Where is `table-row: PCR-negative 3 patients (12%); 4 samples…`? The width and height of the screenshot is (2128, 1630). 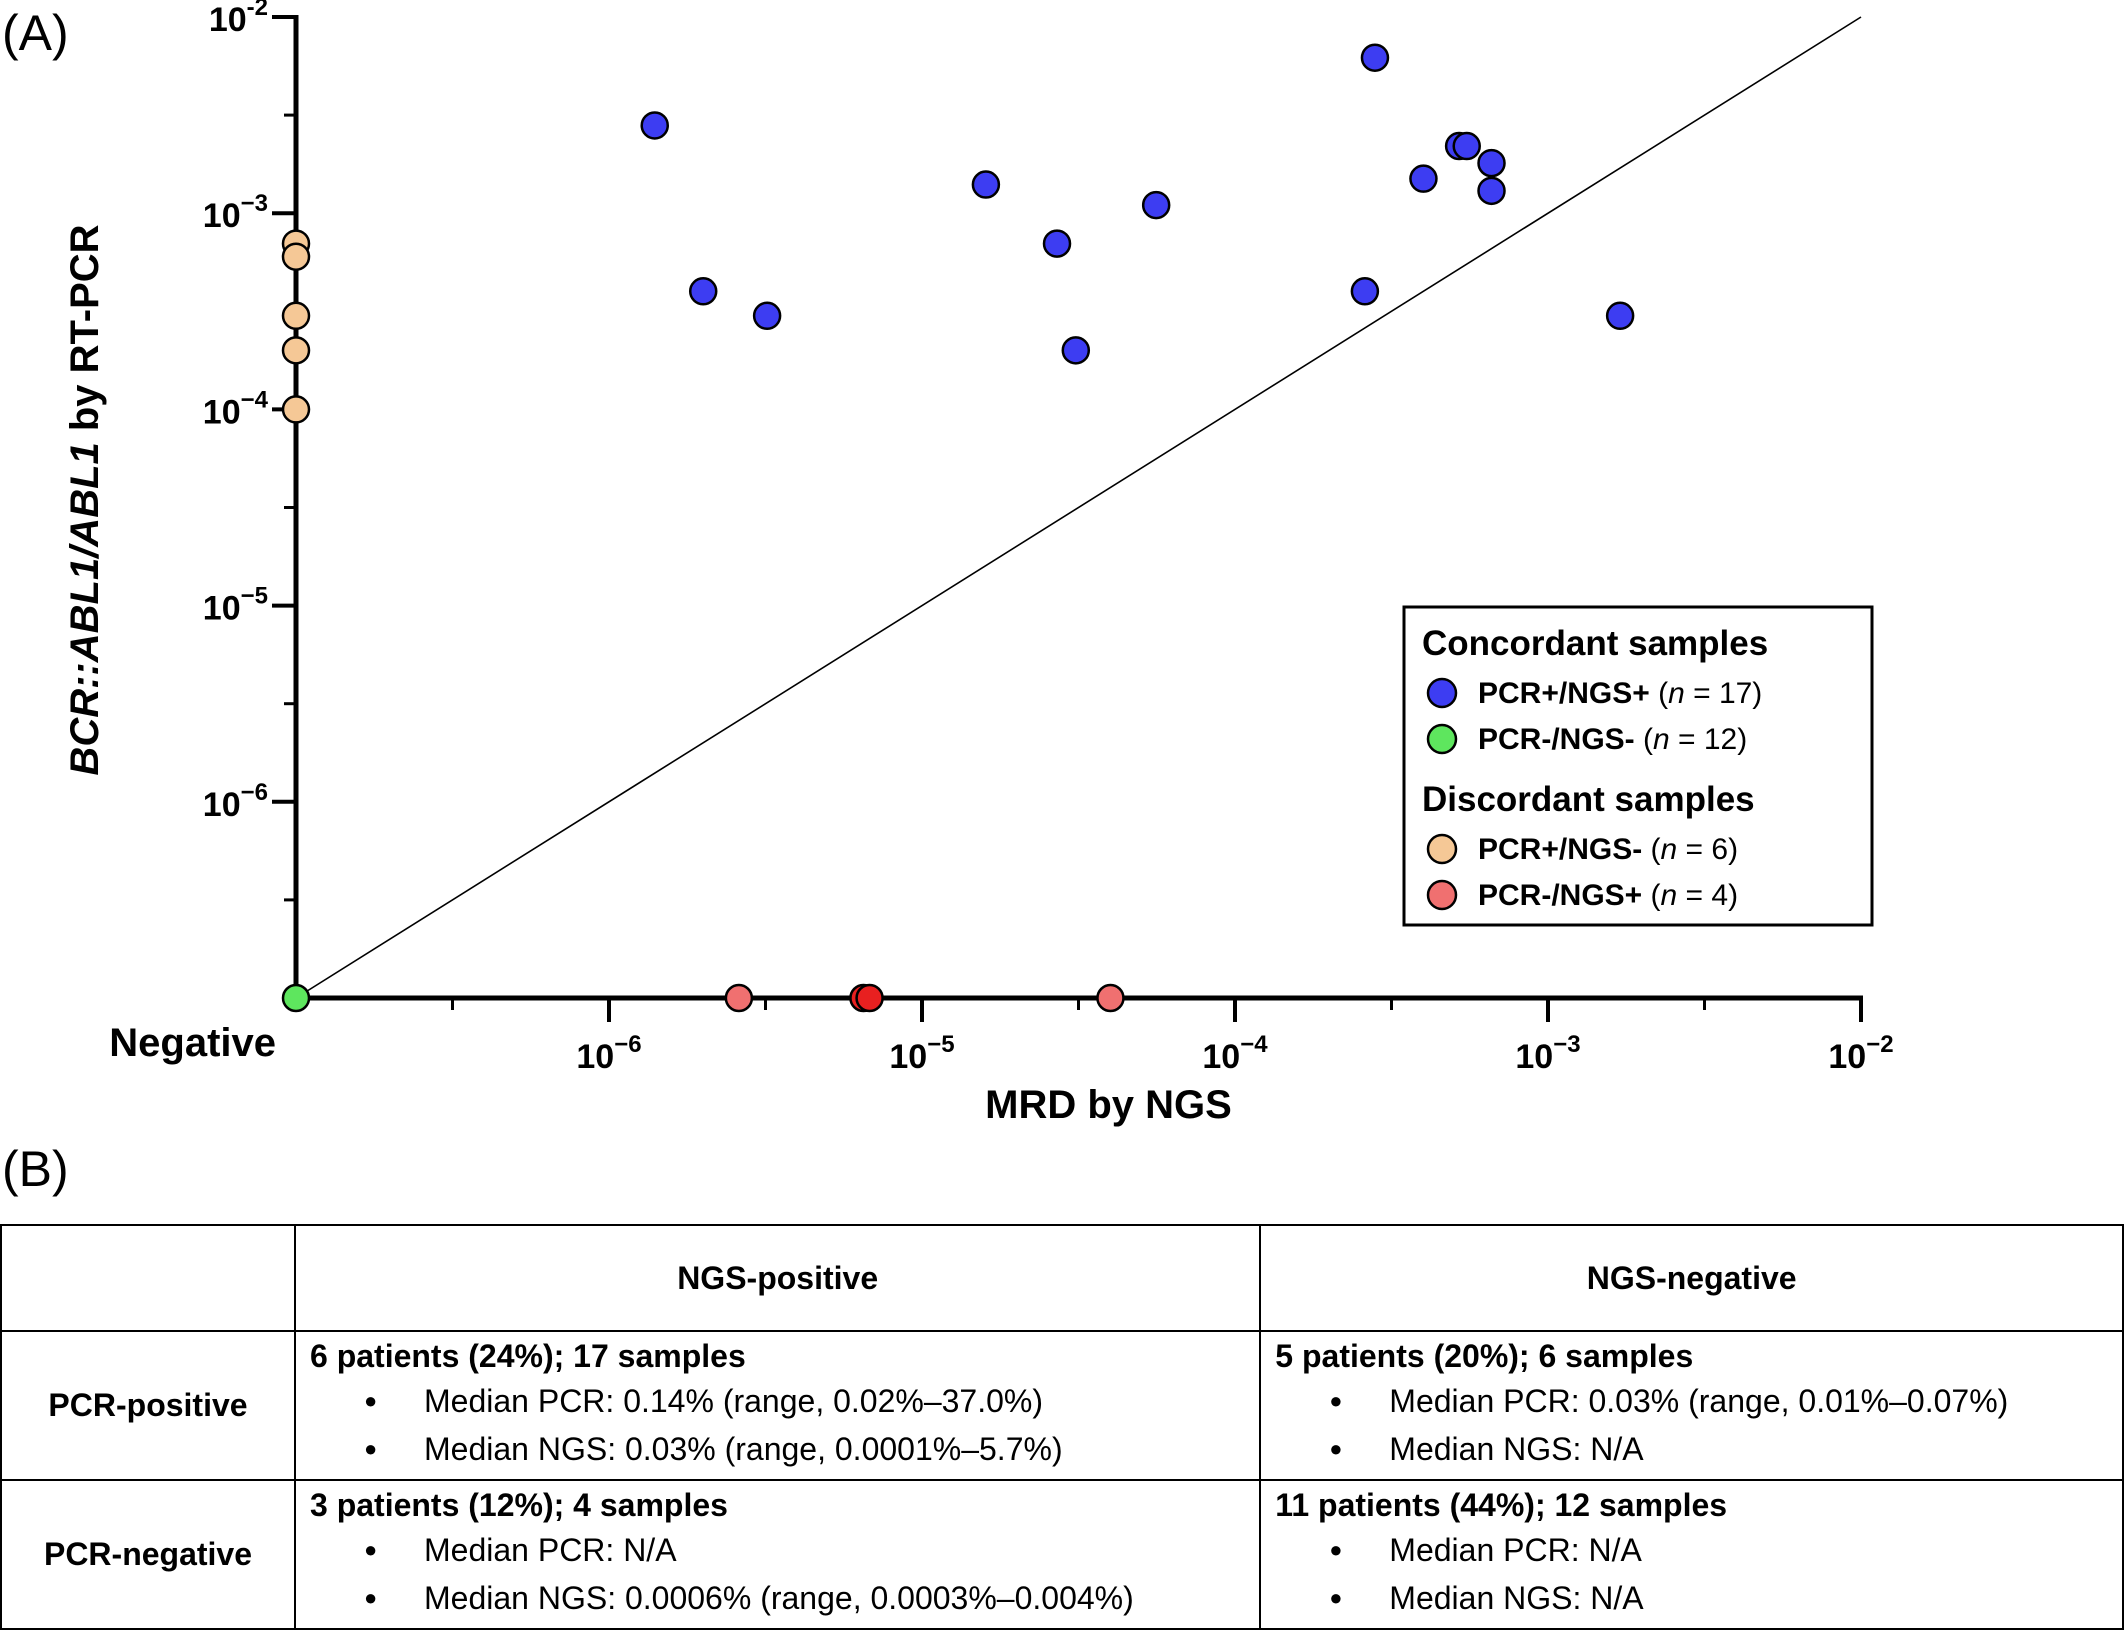 table-row: PCR-negative 3 patients (12%); 4 samples… is located at coordinates (1062, 1554).